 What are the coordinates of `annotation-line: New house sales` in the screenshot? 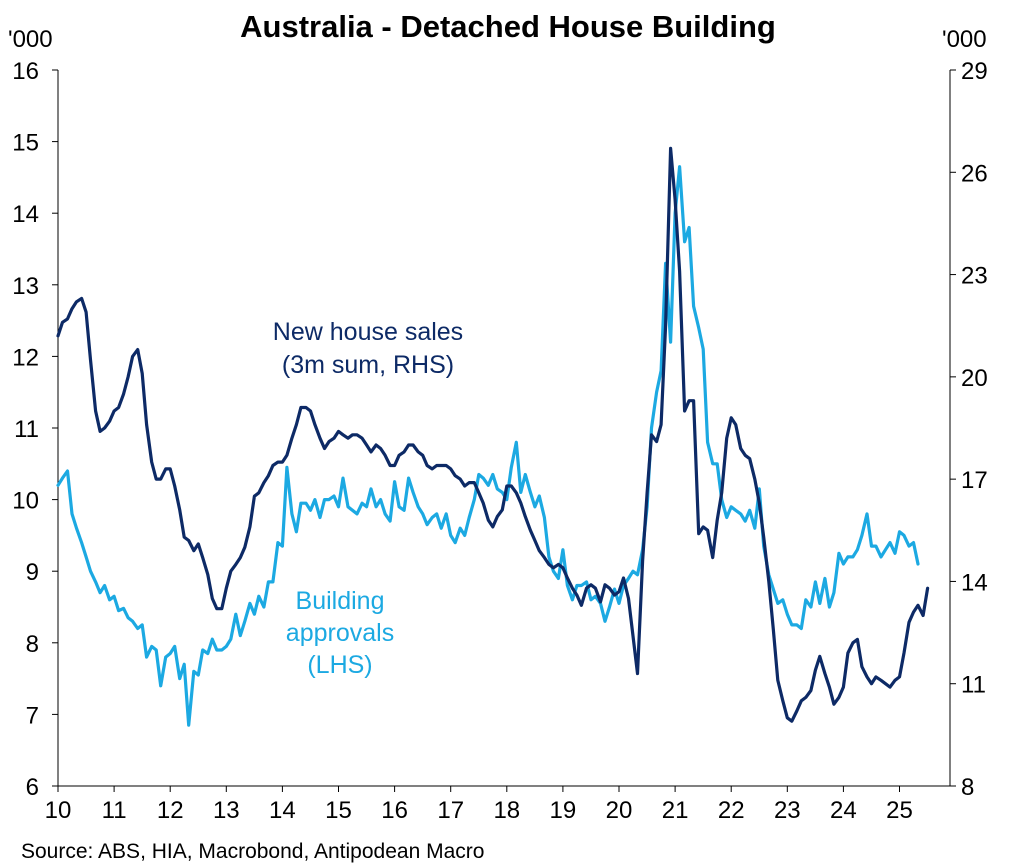 It's located at (368, 332).